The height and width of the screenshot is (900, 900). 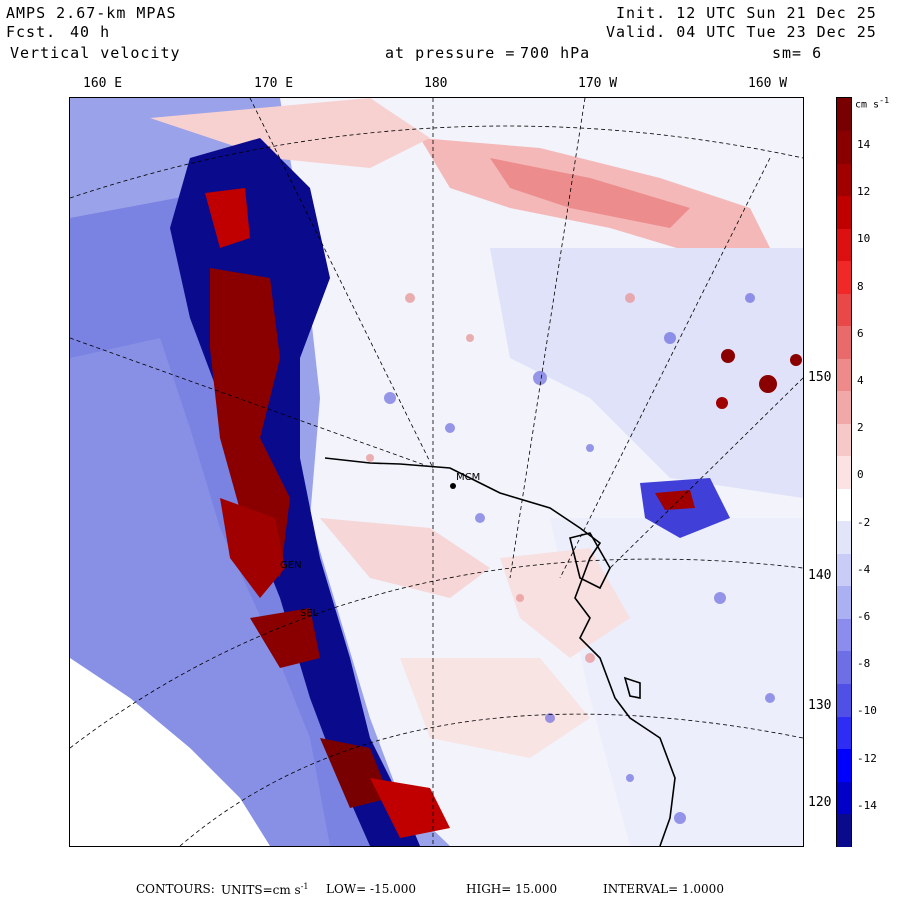 What do you see at coordinates (371, 889) in the screenshot?
I see `footer-low: LOW= -15.000` at bounding box center [371, 889].